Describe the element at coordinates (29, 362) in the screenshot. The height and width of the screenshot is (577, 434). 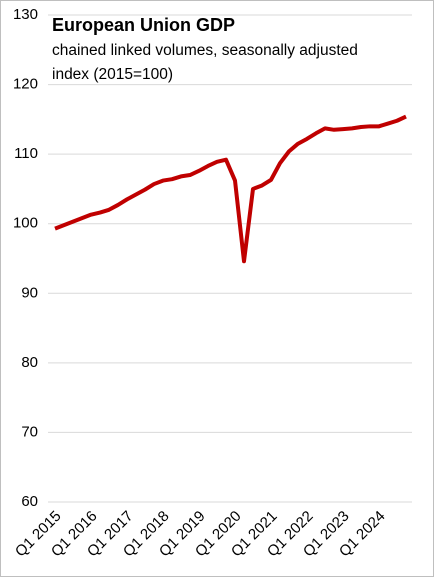
I see `y-tick-label: 80` at that location.